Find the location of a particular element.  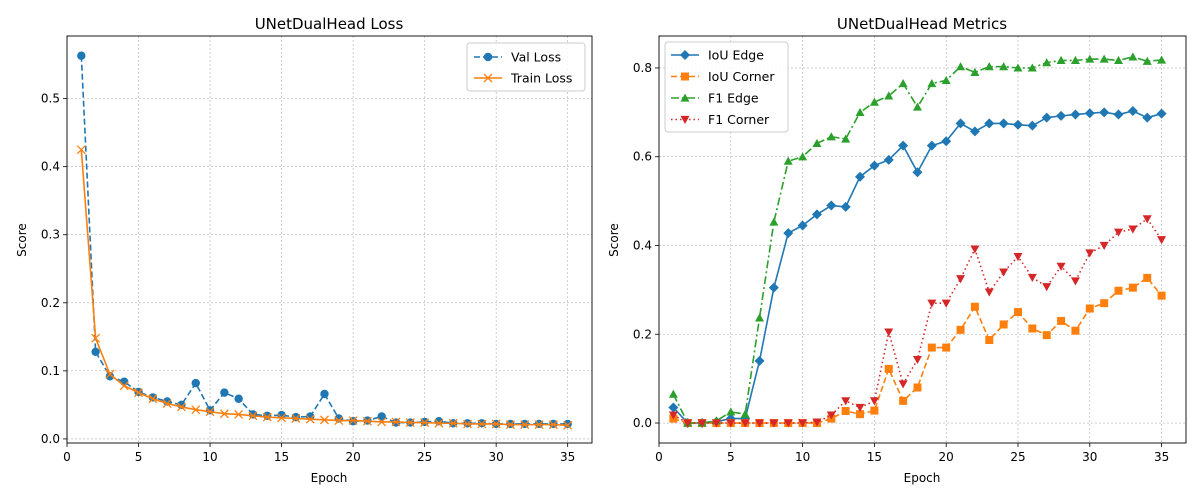

loss-legend-label: Train Loss is located at coordinates (541, 78).